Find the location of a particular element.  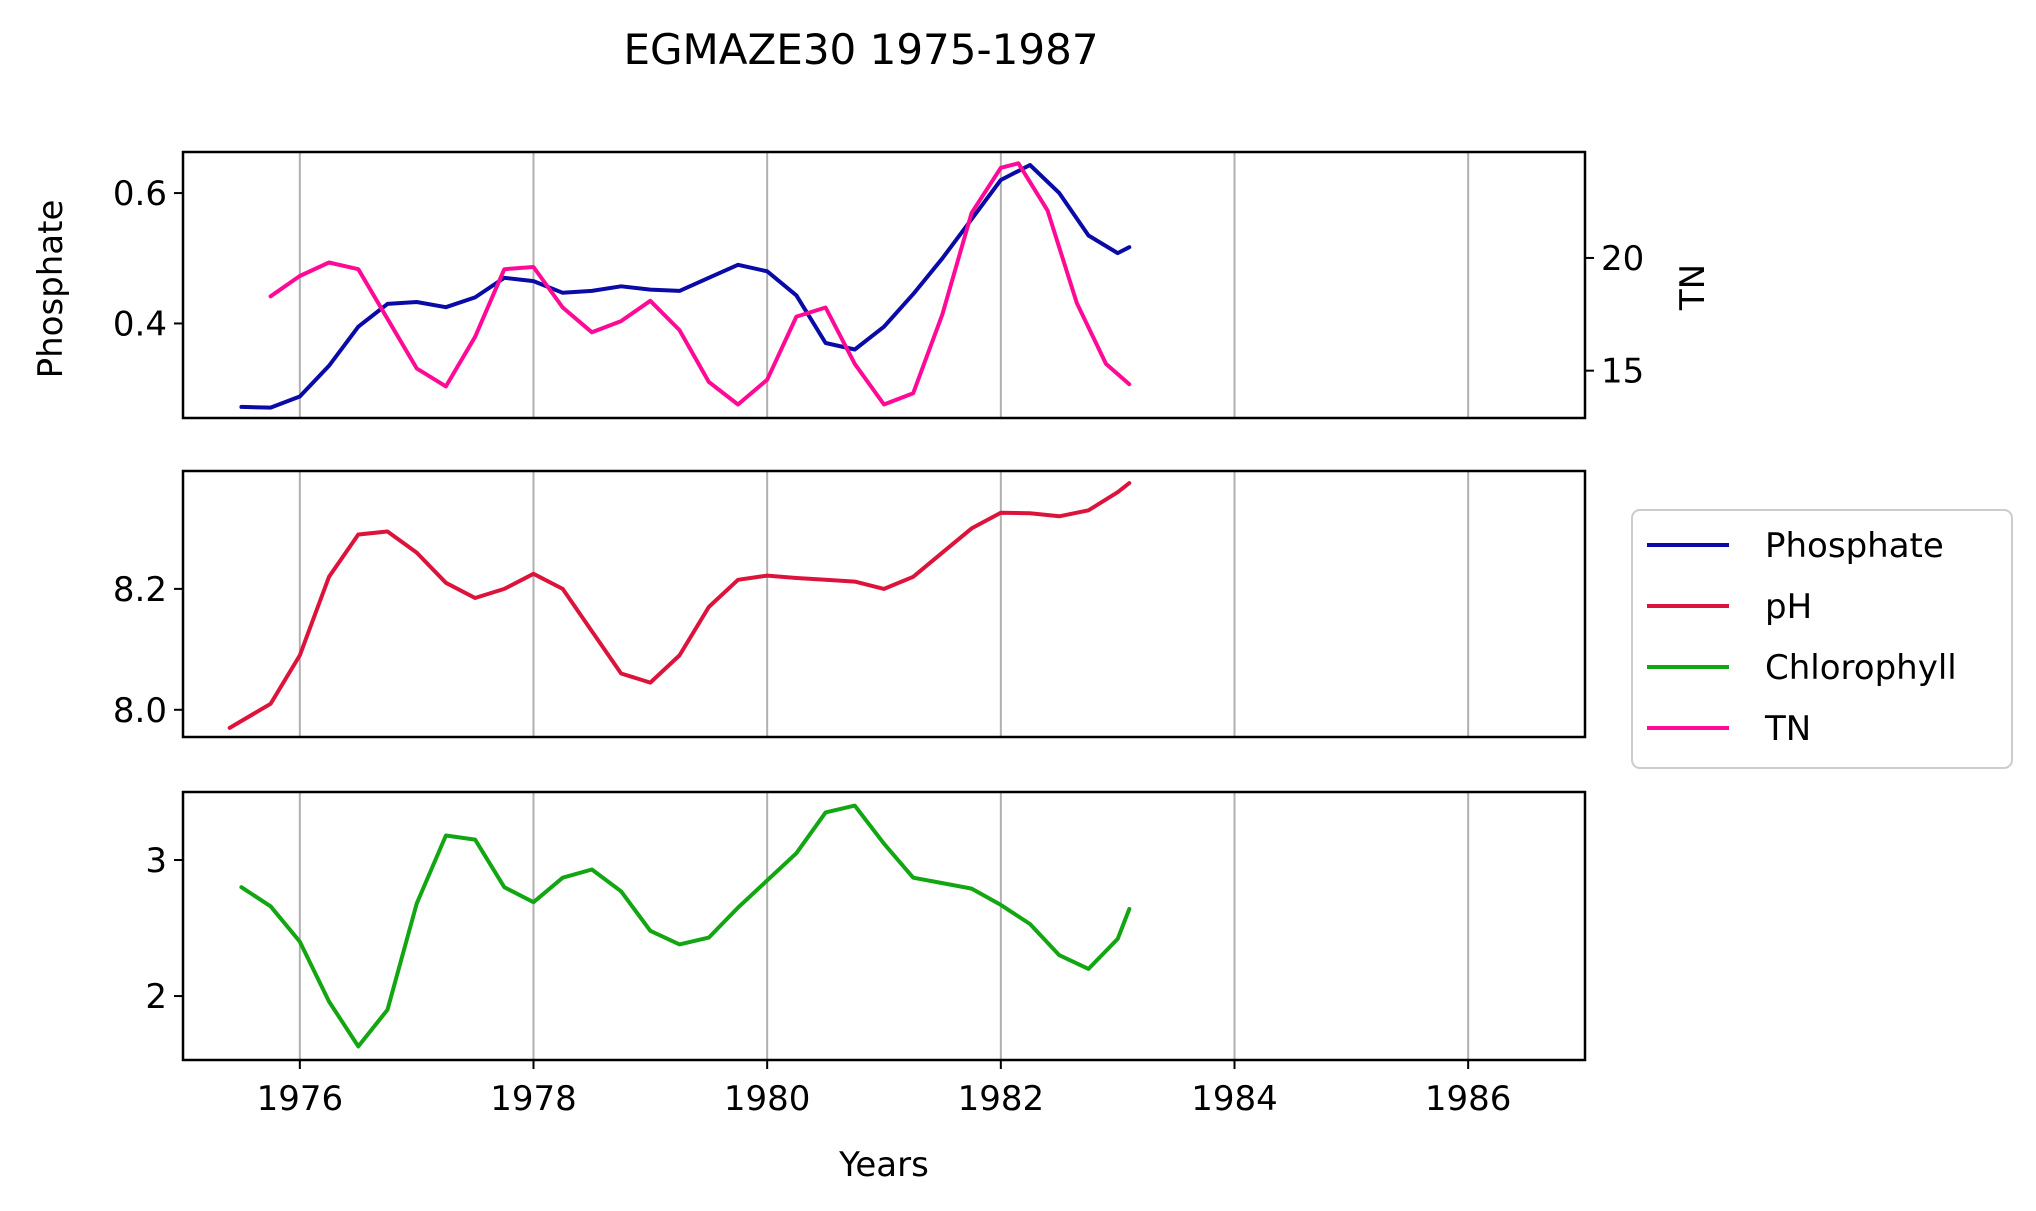

x-tick-label: 1982 is located at coordinates (1001, 1099).